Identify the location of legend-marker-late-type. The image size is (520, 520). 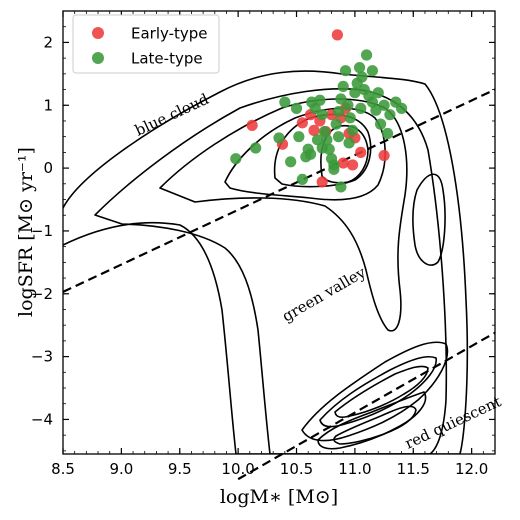
(98, 58).